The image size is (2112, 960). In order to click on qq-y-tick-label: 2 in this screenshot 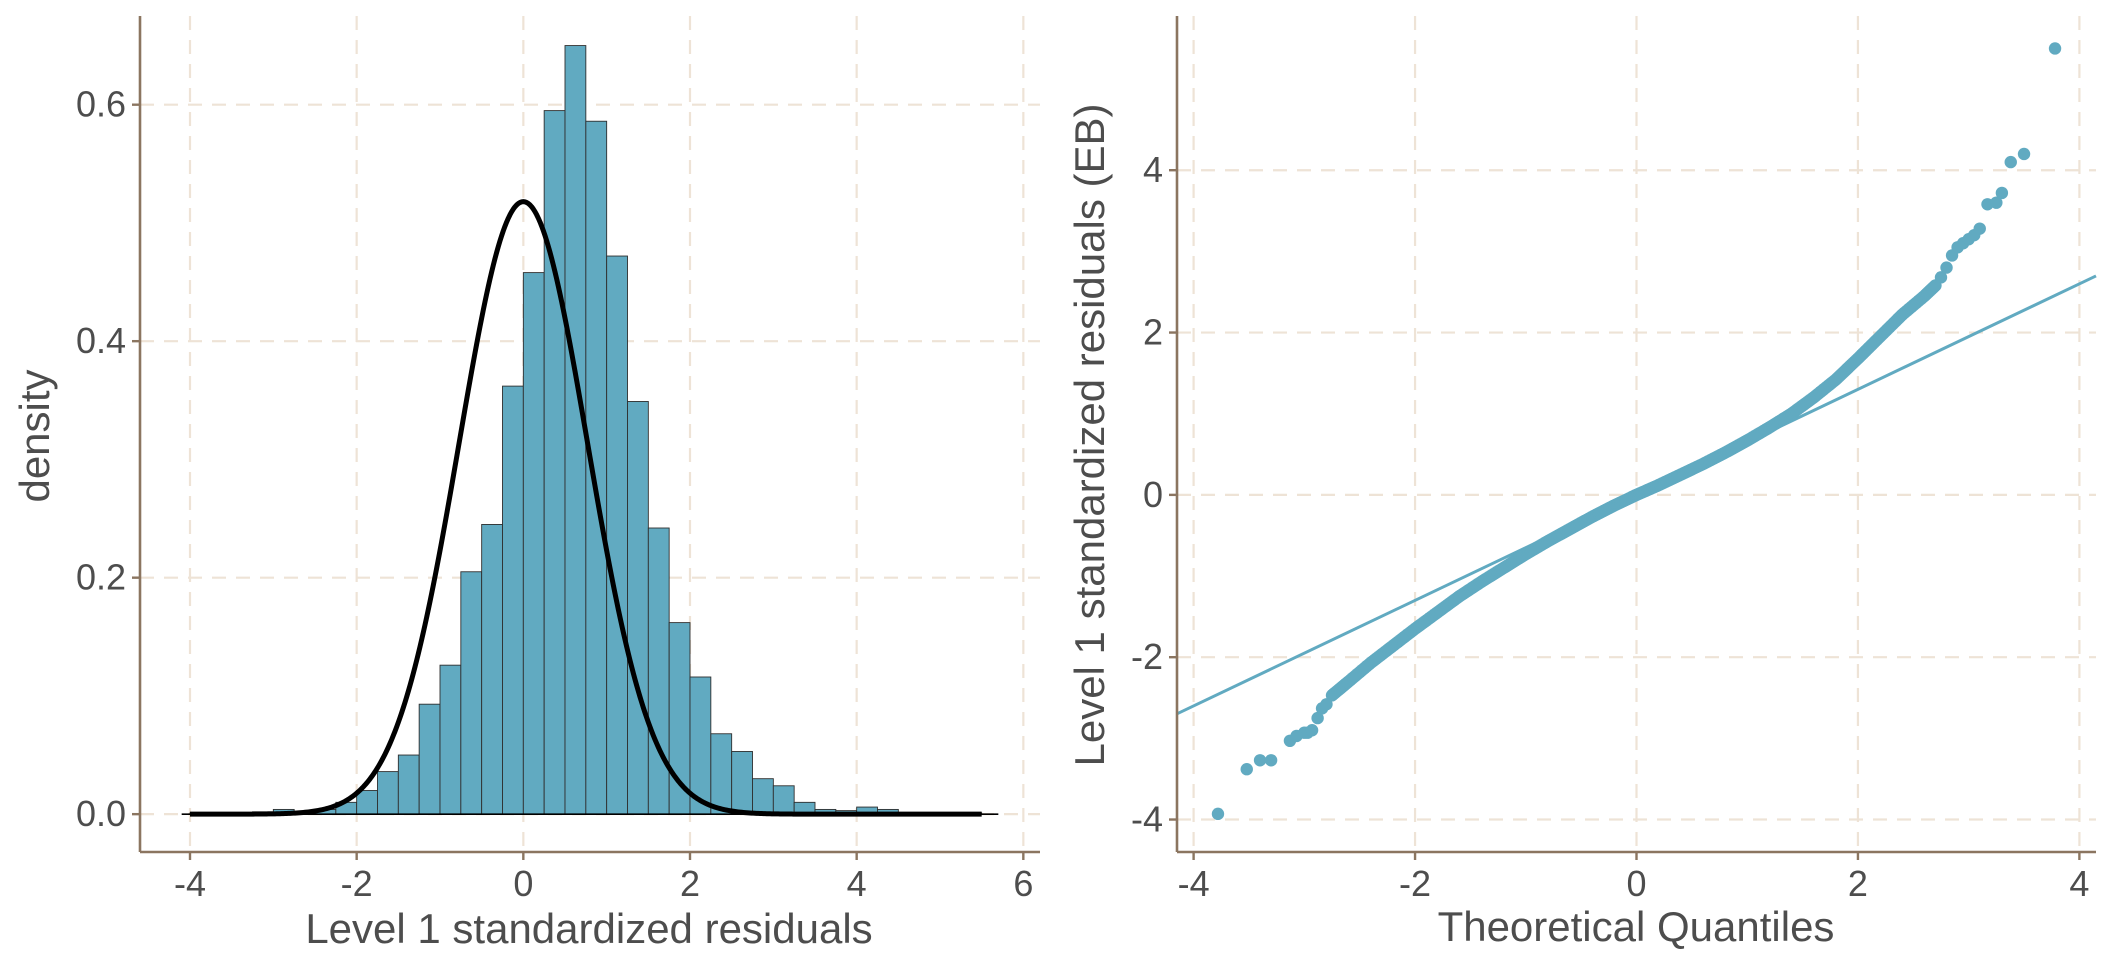, I will do `click(1153, 332)`.